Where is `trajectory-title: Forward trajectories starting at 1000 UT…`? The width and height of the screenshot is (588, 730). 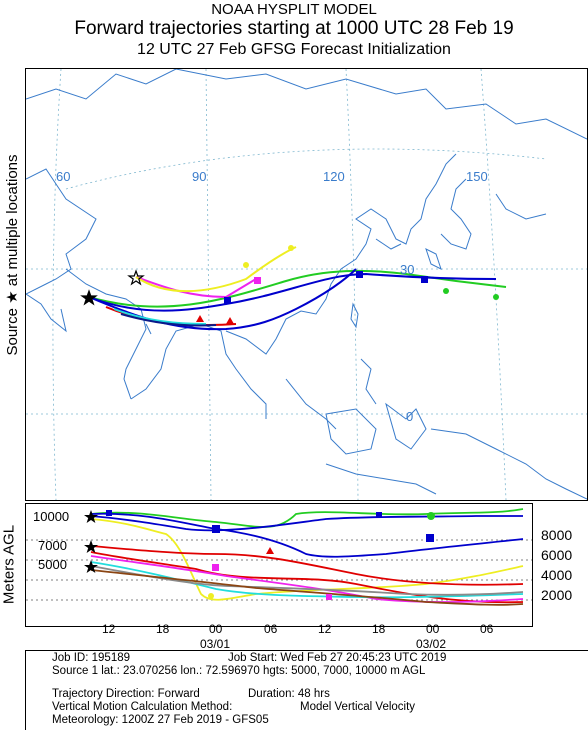 trajectory-title: Forward trajectories starting at 1000 UT… is located at coordinates (294, 28).